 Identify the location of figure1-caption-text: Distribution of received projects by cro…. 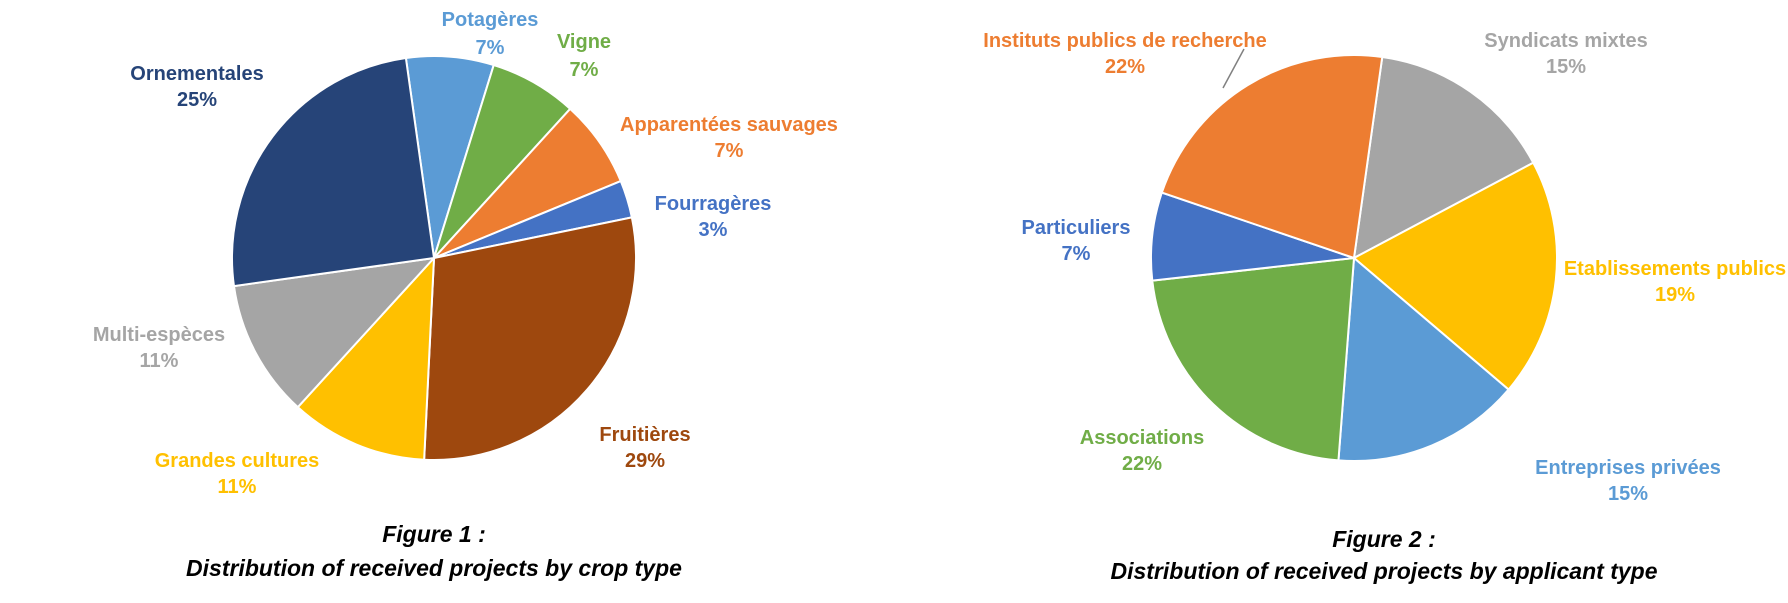
(434, 568).